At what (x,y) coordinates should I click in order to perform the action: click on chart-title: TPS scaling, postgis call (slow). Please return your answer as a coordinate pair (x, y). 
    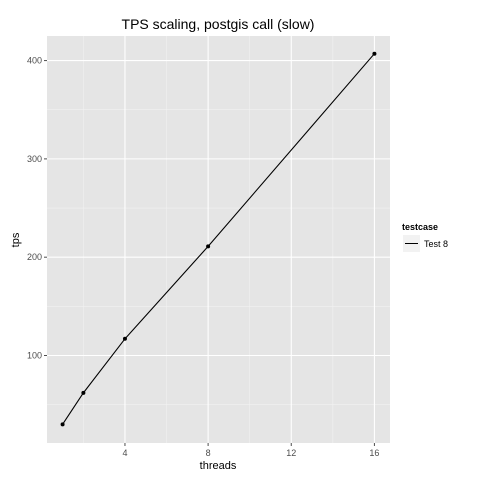
    Looking at the image, I should click on (218, 24).